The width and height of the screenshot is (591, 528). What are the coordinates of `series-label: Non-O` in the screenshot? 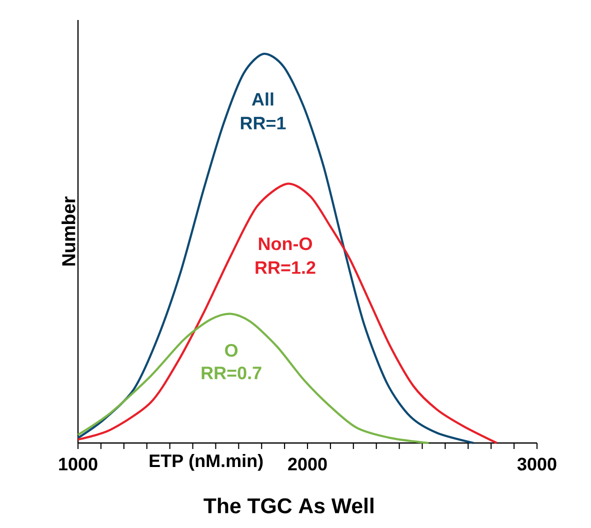 It's located at (285, 243).